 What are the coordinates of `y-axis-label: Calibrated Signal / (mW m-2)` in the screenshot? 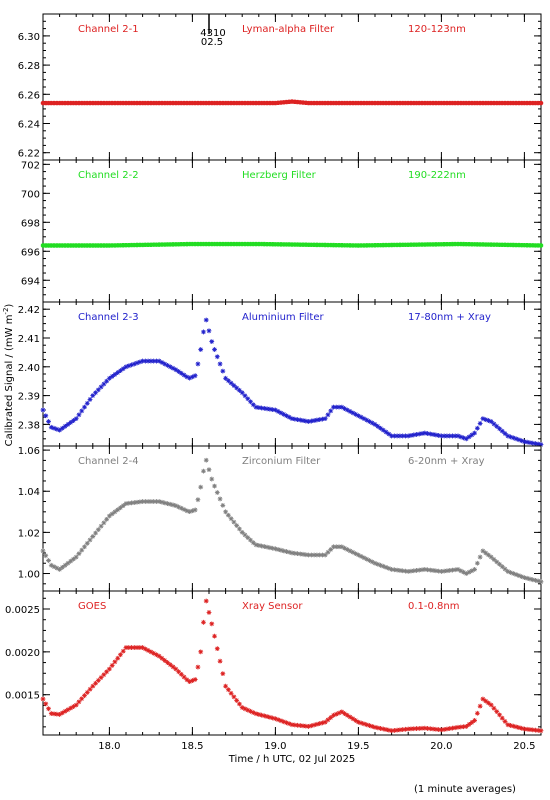 It's located at (8, 375).